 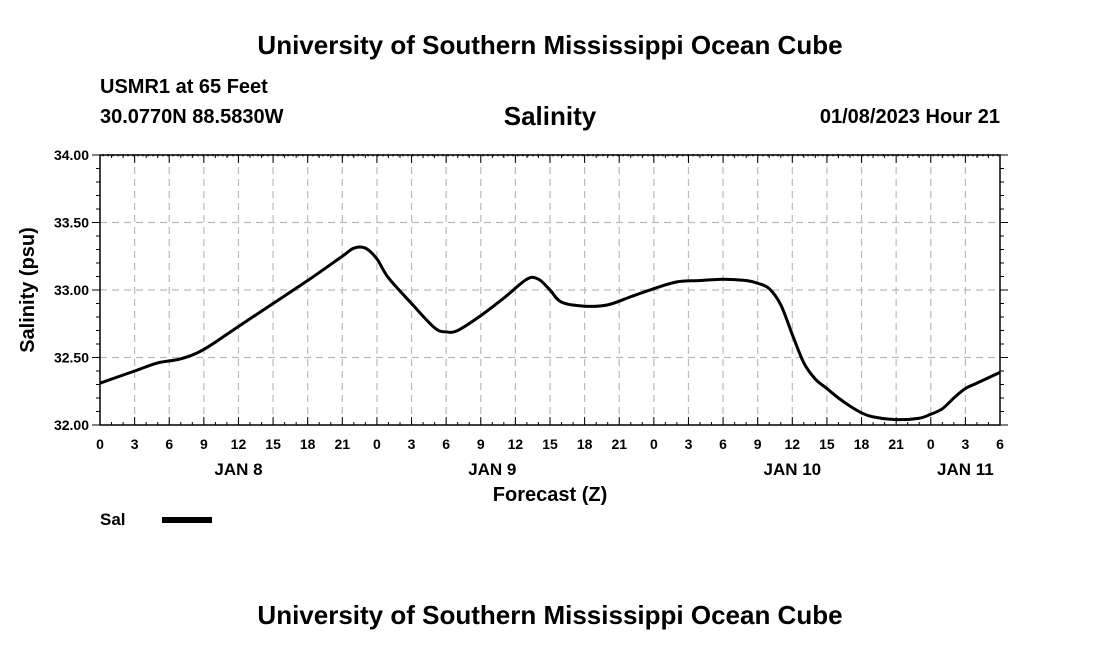 What do you see at coordinates (550, 116) in the screenshot?
I see `chart-title: Salinity` at bounding box center [550, 116].